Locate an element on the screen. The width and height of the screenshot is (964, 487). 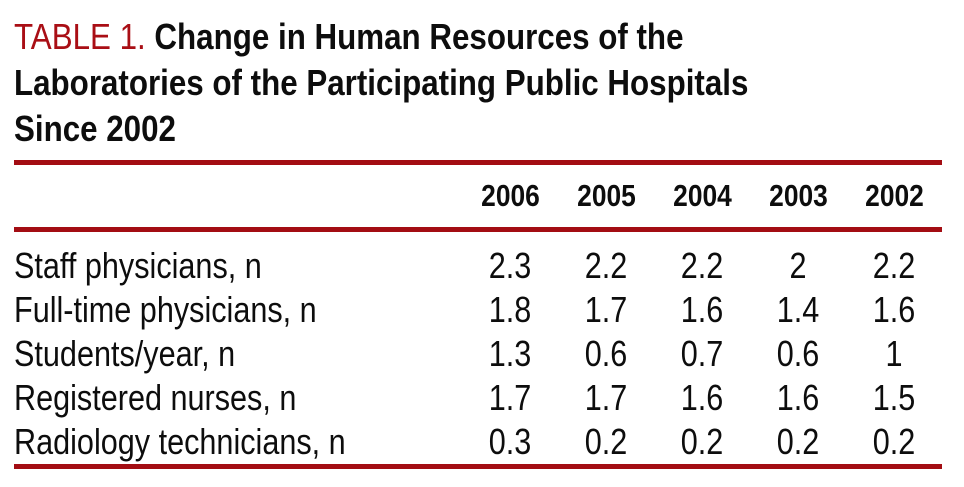
cell-value: 1.3 is located at coordinates (510, 353).